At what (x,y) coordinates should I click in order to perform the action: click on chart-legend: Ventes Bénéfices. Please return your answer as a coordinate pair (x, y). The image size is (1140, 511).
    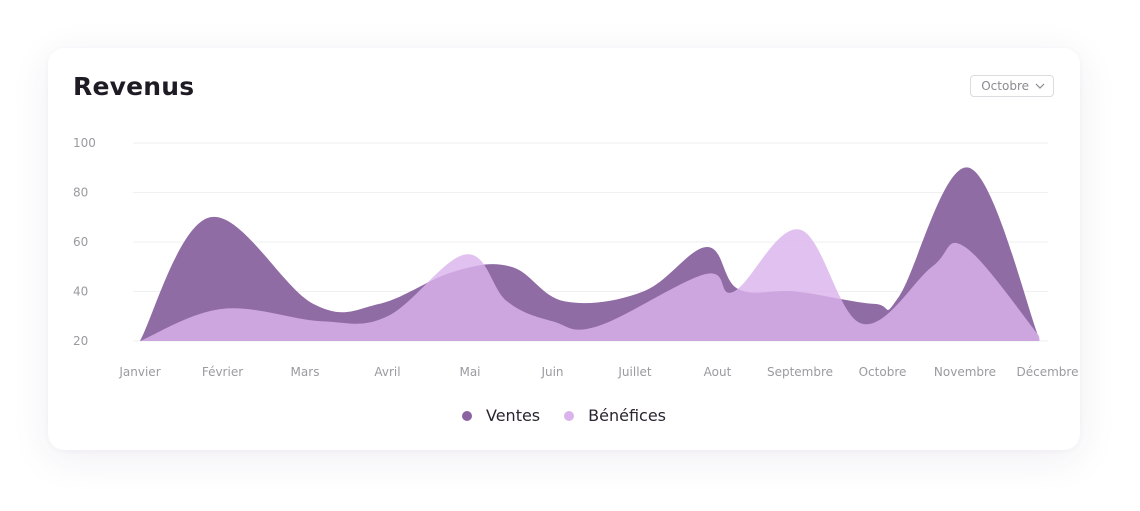
    Looking at the image, I should click on (564, 415).